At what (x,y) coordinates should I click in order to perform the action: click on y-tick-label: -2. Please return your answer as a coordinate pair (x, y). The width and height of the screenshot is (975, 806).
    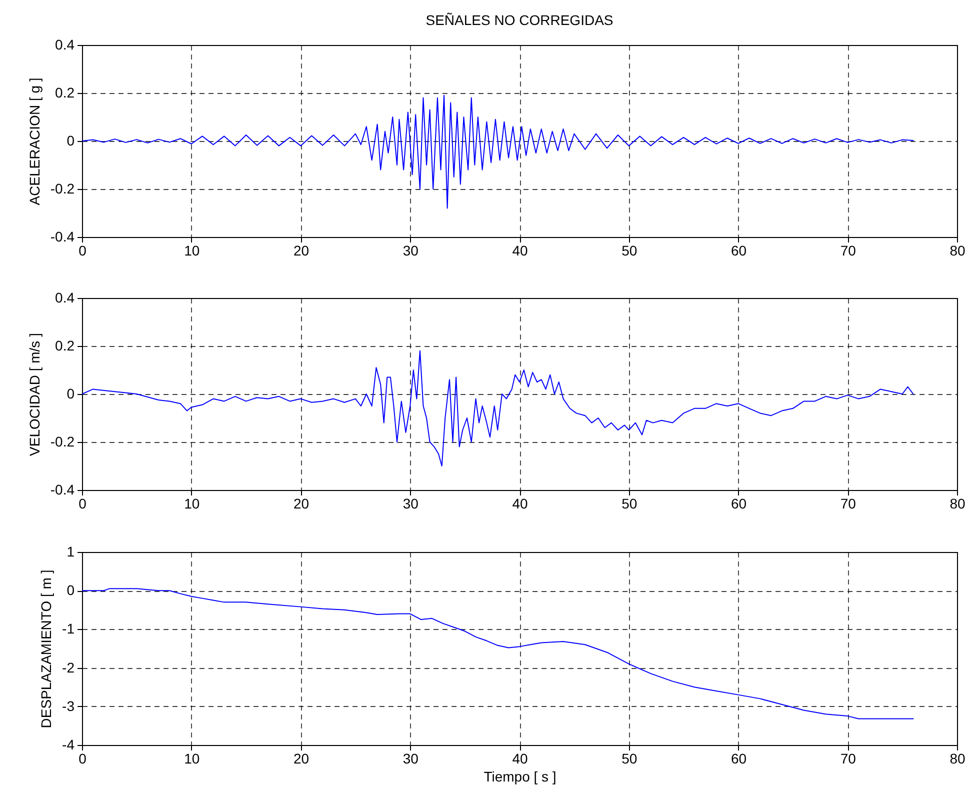
    Looking at the image, I should click on (68, 667).